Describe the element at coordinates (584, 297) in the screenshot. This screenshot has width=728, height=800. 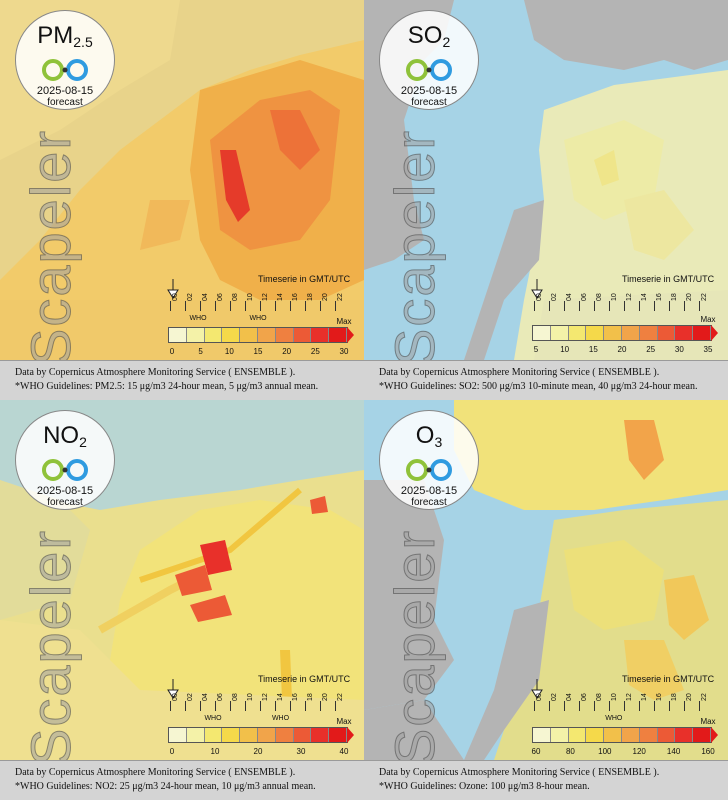
I see `hour-label: 06` at that location.